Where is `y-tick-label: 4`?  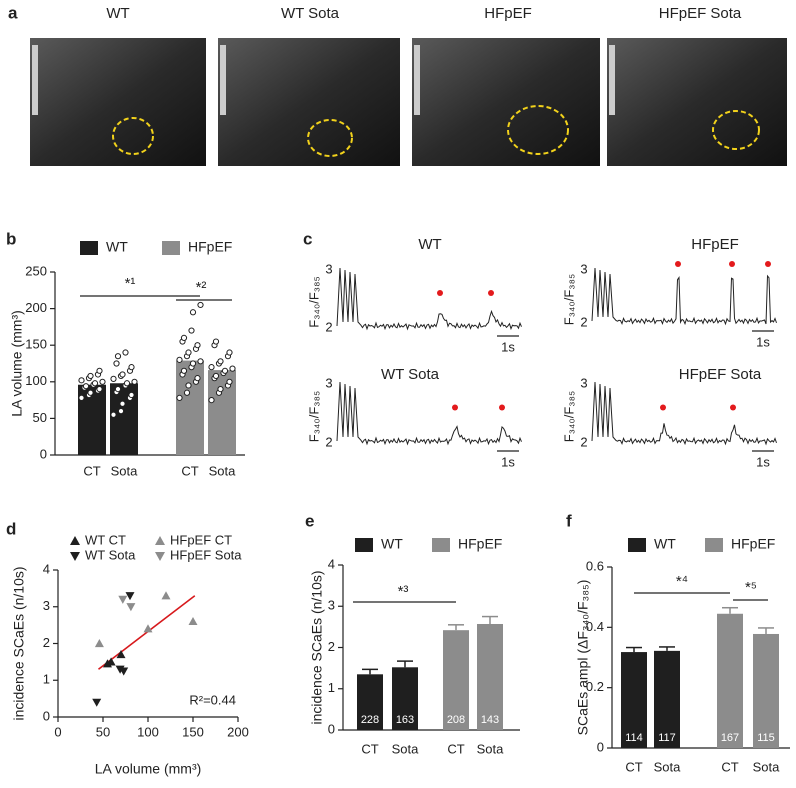 y-tick-label: 4 is located at coordinates (331, 563).